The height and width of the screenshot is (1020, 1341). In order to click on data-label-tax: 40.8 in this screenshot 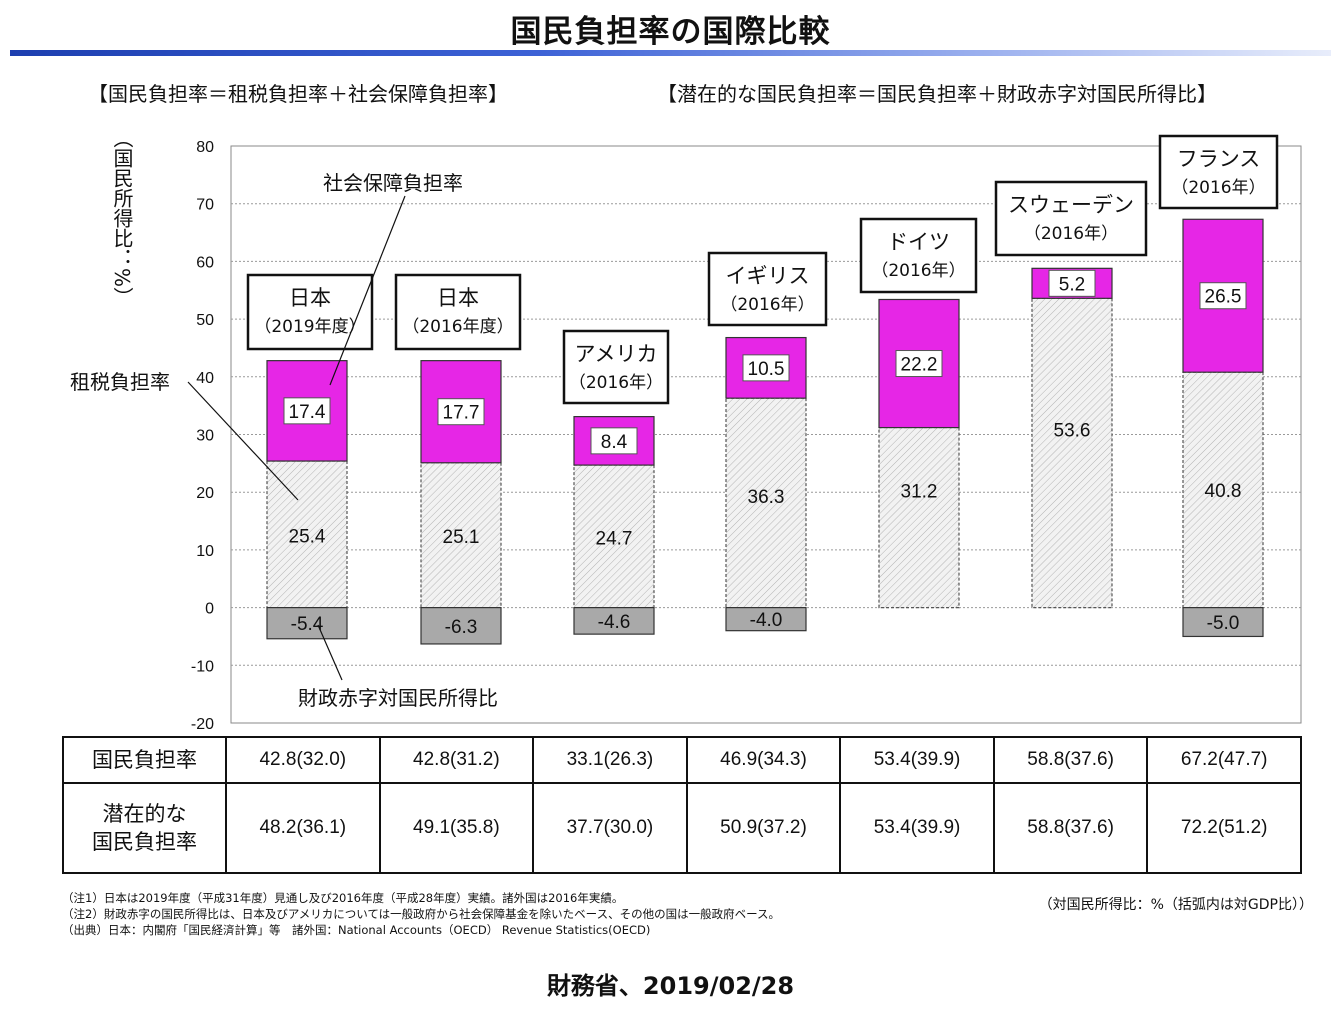, I will do `click(1223, 491)`.